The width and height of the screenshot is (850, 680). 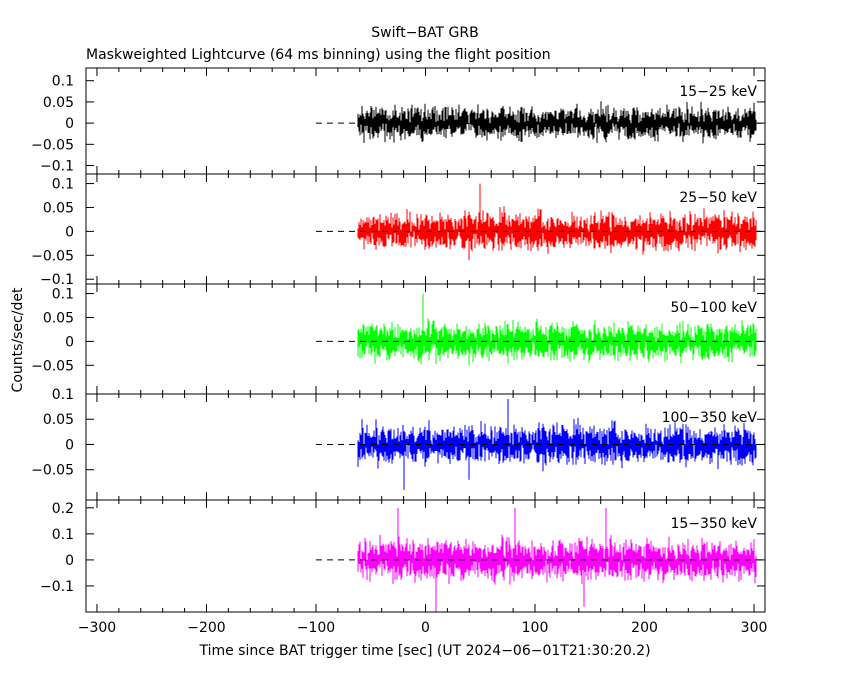 I want to click on y-tick-label-5-3: 0.1, so click(x=63, y=535).